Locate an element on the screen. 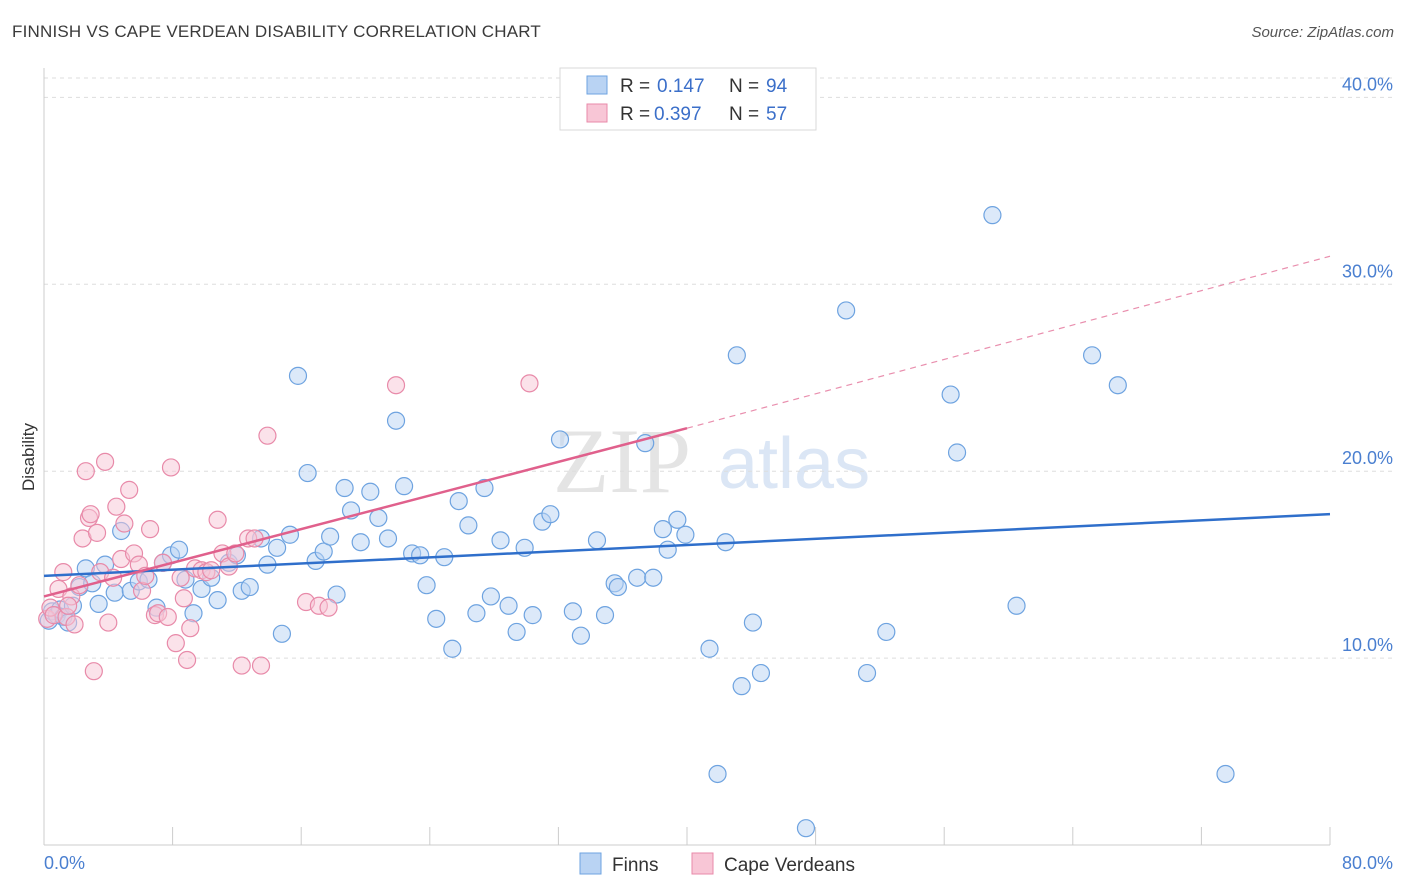 This screenshot has height=892, width=1406. legend-n-value-cape-verdeans: 57 is located at coordinates (776, 114).